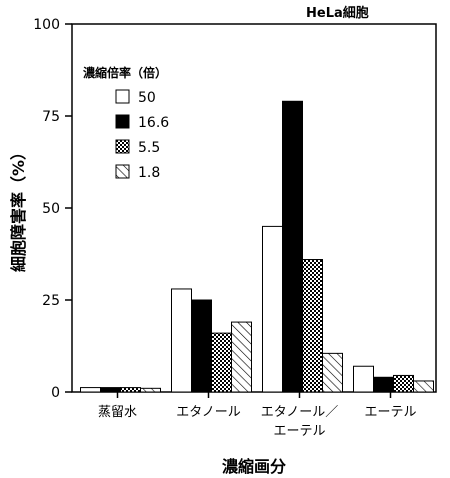 The height and width of the screenshot is (478, 450). Describe the element at coordinates (221, 362) in the screenshot. I see `bar-5.5-cat-1` at that location.